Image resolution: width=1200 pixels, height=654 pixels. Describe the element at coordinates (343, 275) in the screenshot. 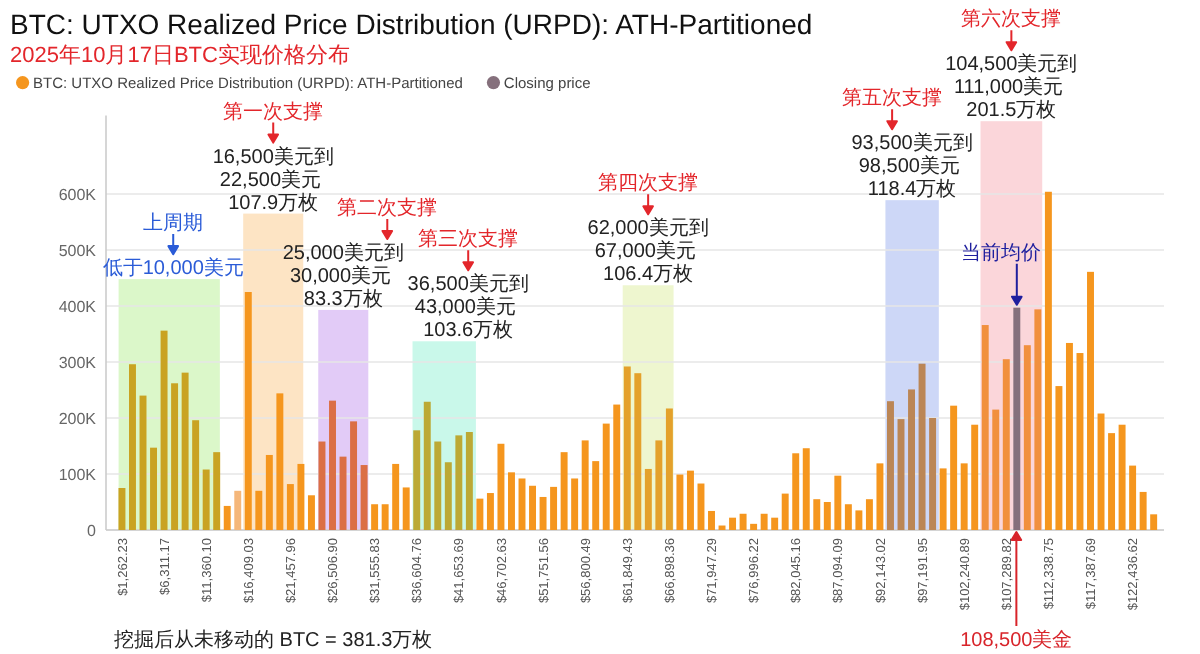

I see `annotation: 25,000美元到30,000美元 83.3万枚` at that location.